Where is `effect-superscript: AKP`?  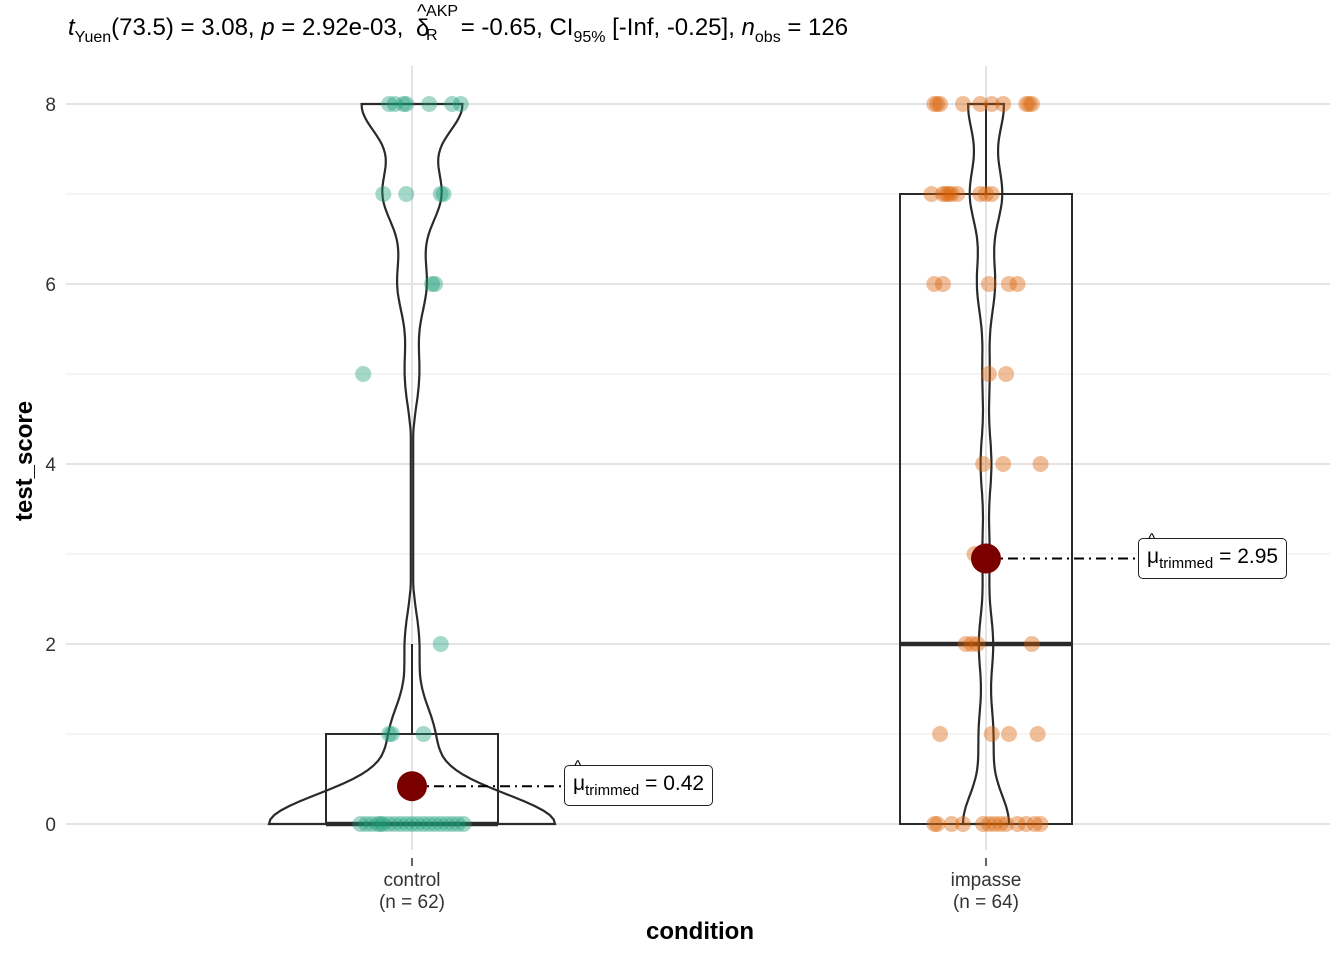
effect-superscript: AKP is located at coordinates (442, 11).